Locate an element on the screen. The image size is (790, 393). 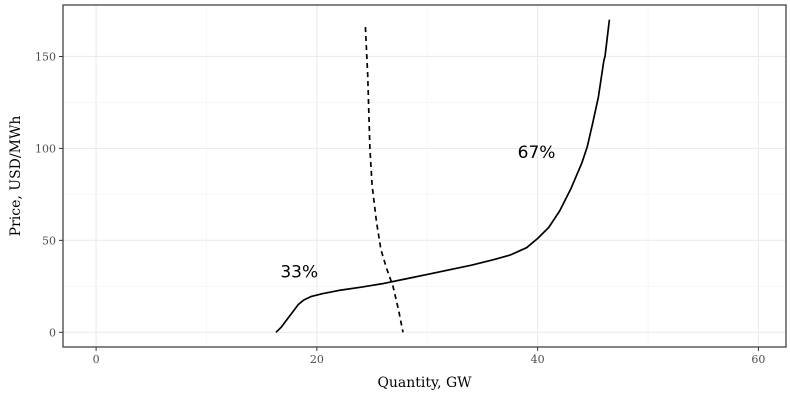
x-tick-label: 60 is located at coordinates (758, 359).